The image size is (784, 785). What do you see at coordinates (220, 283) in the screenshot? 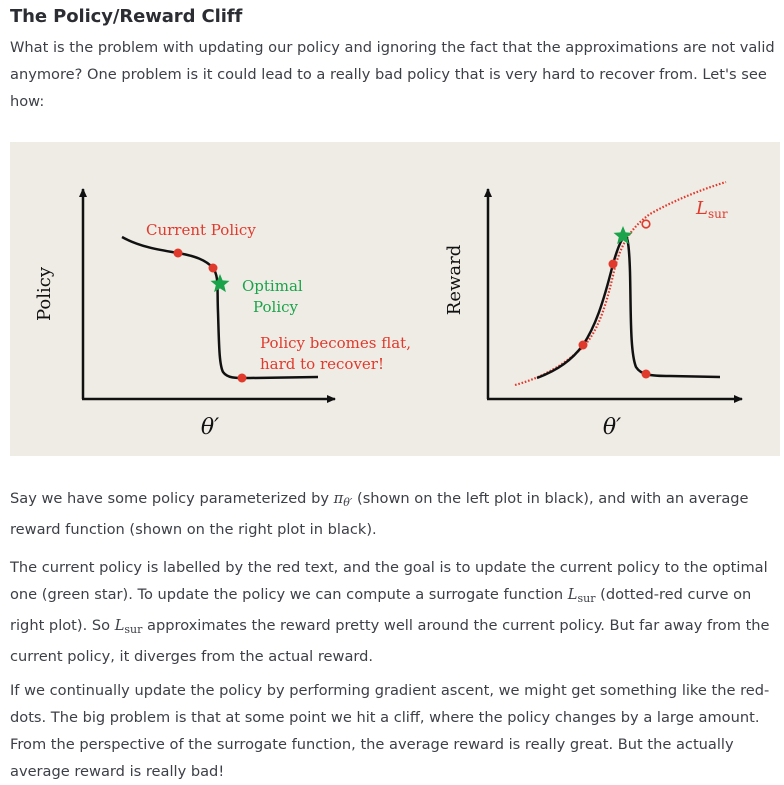
I see `optimal-policy-star` at bounding box center [220, 283].